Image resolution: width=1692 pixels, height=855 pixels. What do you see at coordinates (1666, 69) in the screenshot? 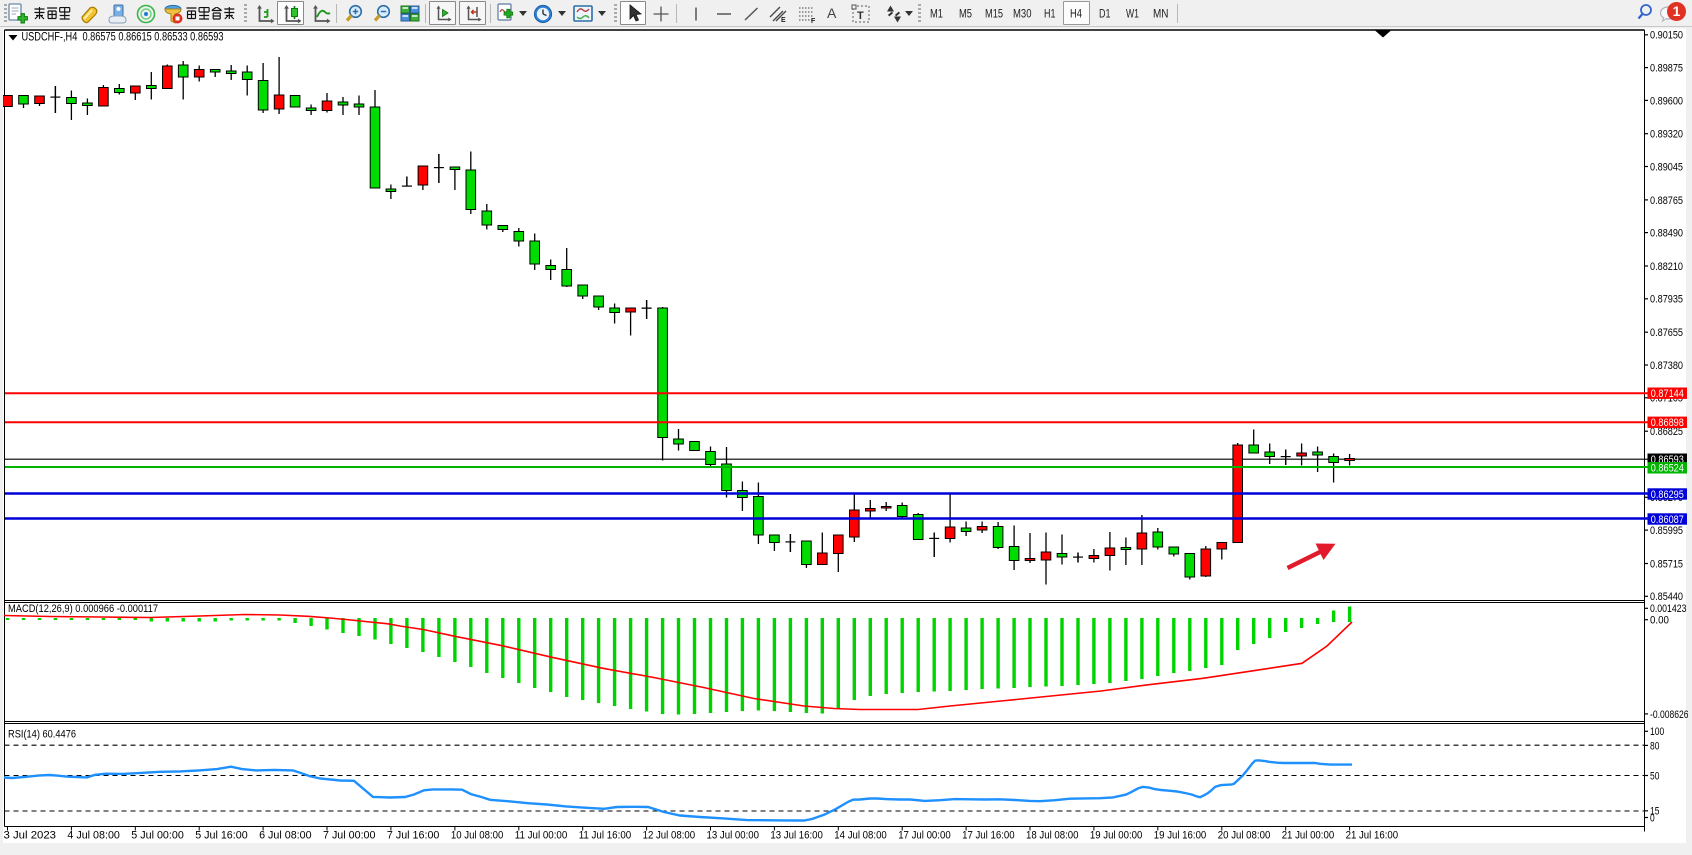
I see `svg-text: 0.89875` at bounding box center [1666, 69].